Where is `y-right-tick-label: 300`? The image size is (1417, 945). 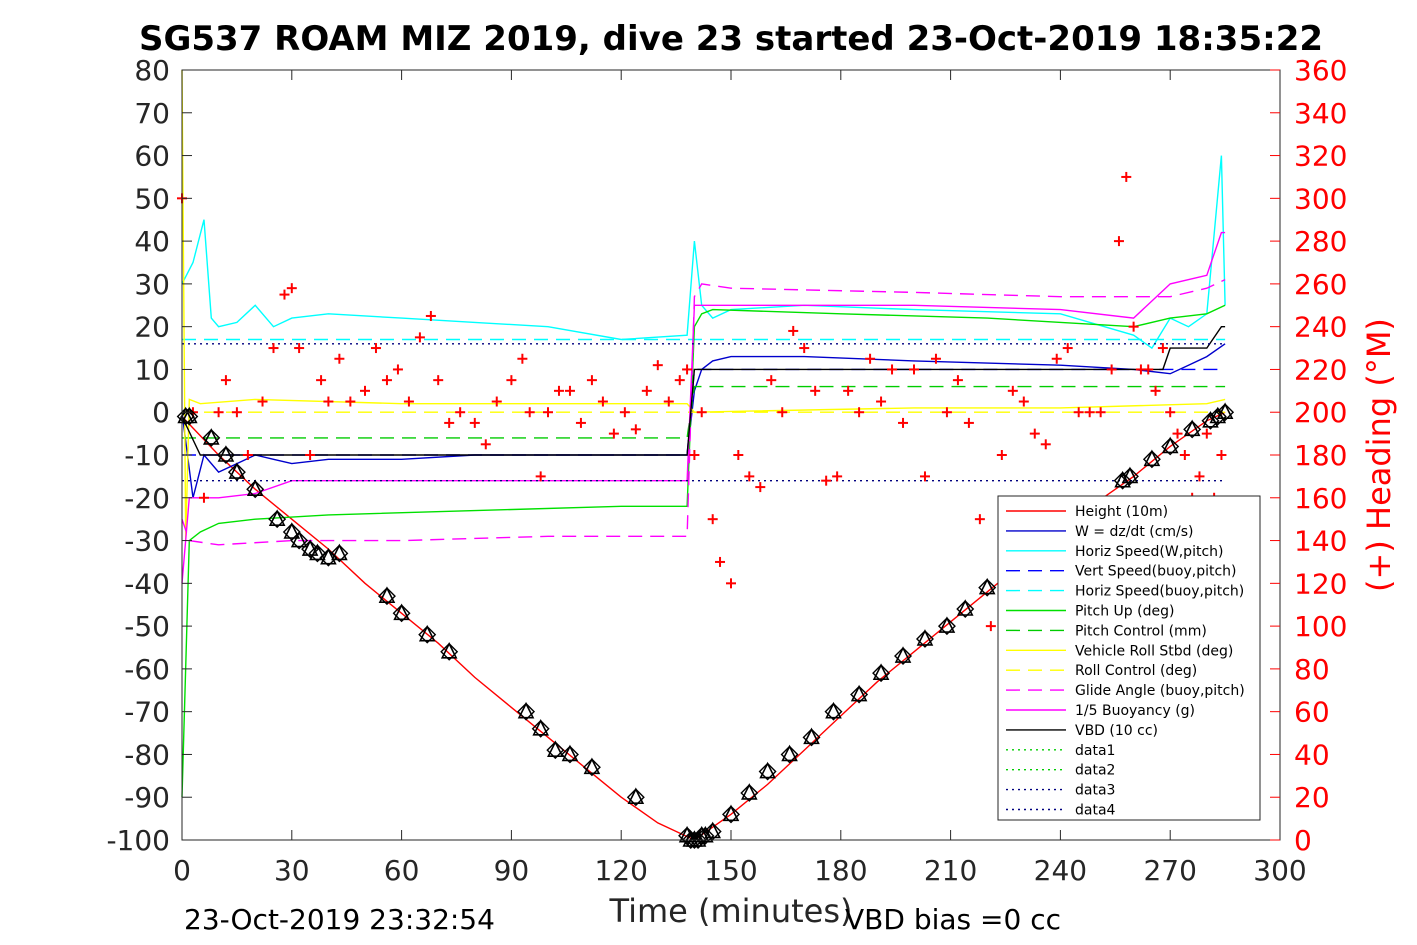
y-right-tick-label: 300 is located at coordinates (1320, 198).